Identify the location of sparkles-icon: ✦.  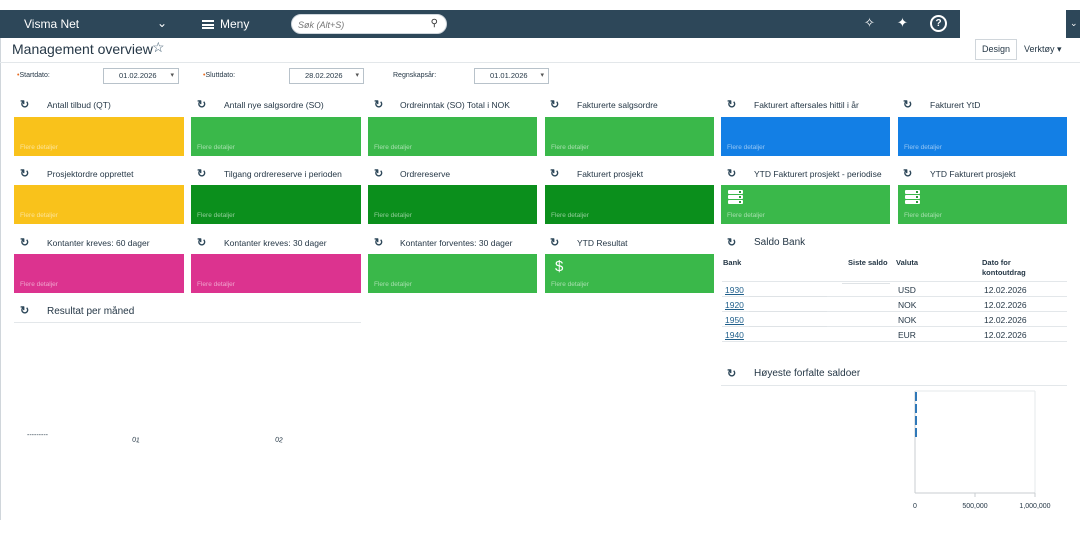
(902, 22).